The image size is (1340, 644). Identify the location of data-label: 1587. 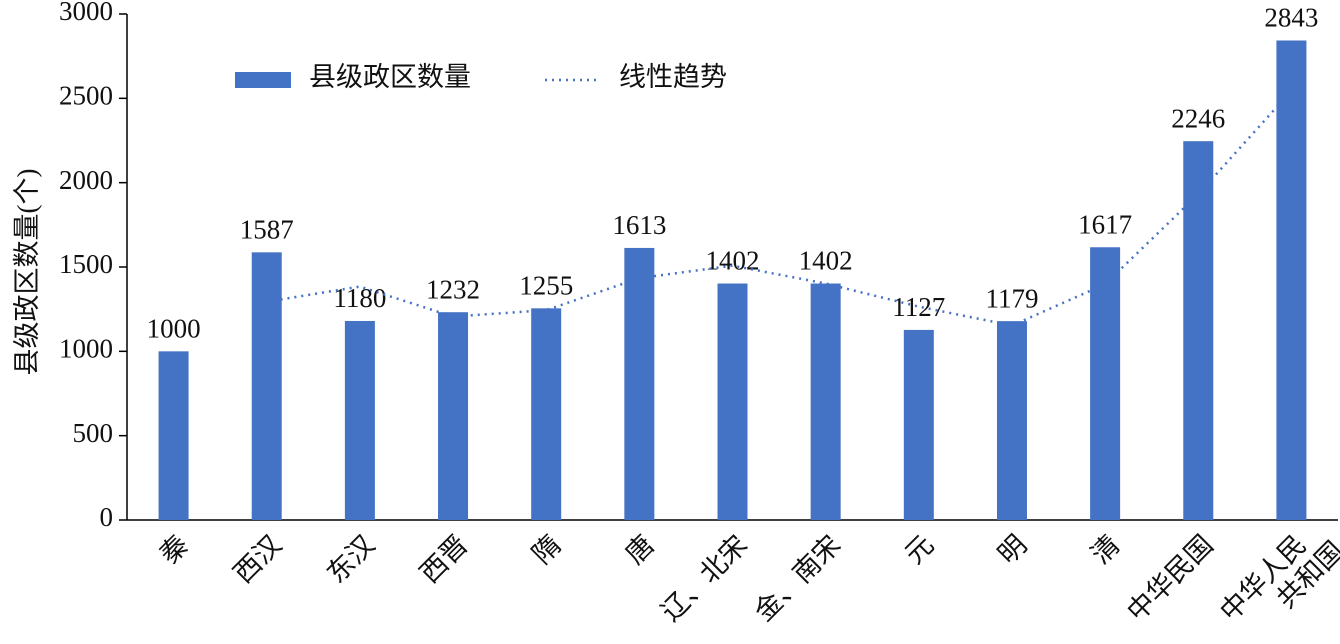
(267, 230).